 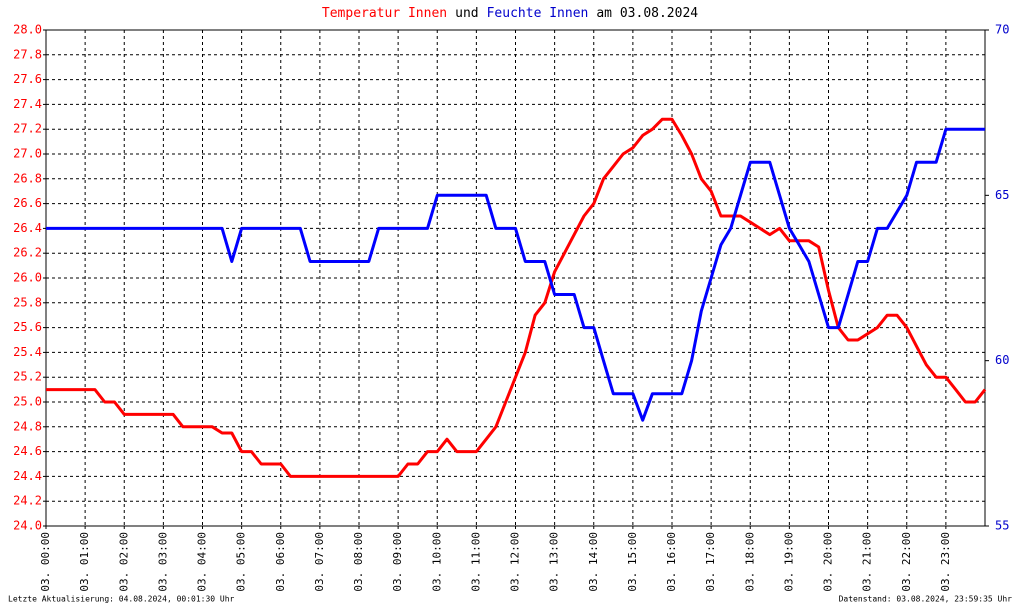 I want to click on x-tick-label: 03. 08:00, so click(x=358, y=562).